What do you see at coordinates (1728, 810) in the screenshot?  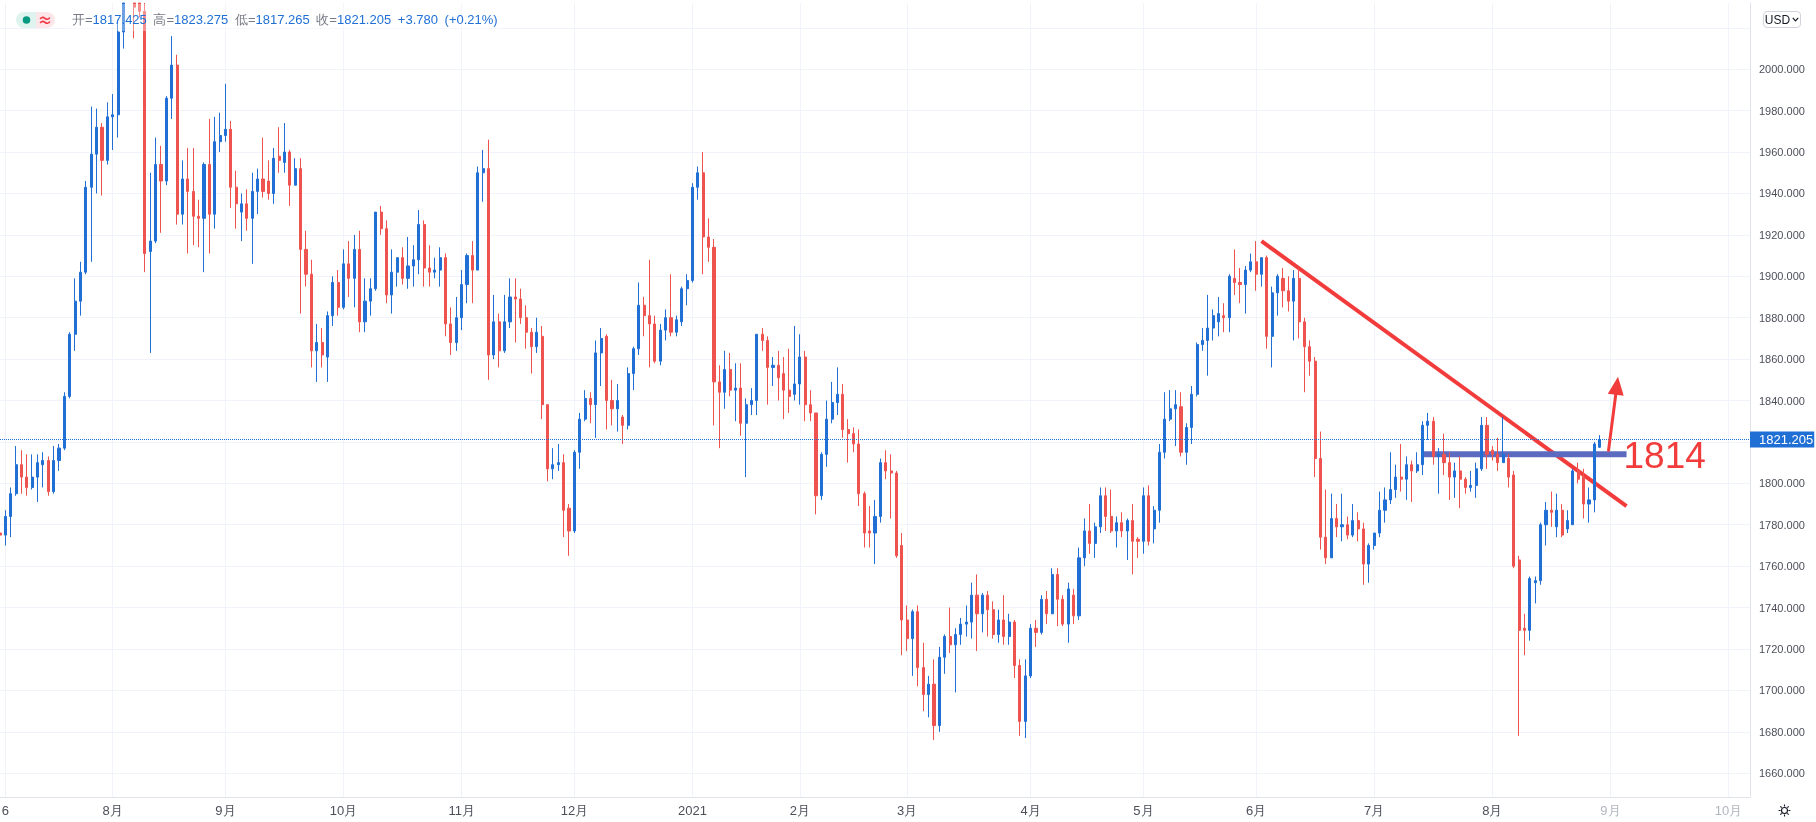 I see `x-tick-label: 10月` at bounding box center [1728, 810].